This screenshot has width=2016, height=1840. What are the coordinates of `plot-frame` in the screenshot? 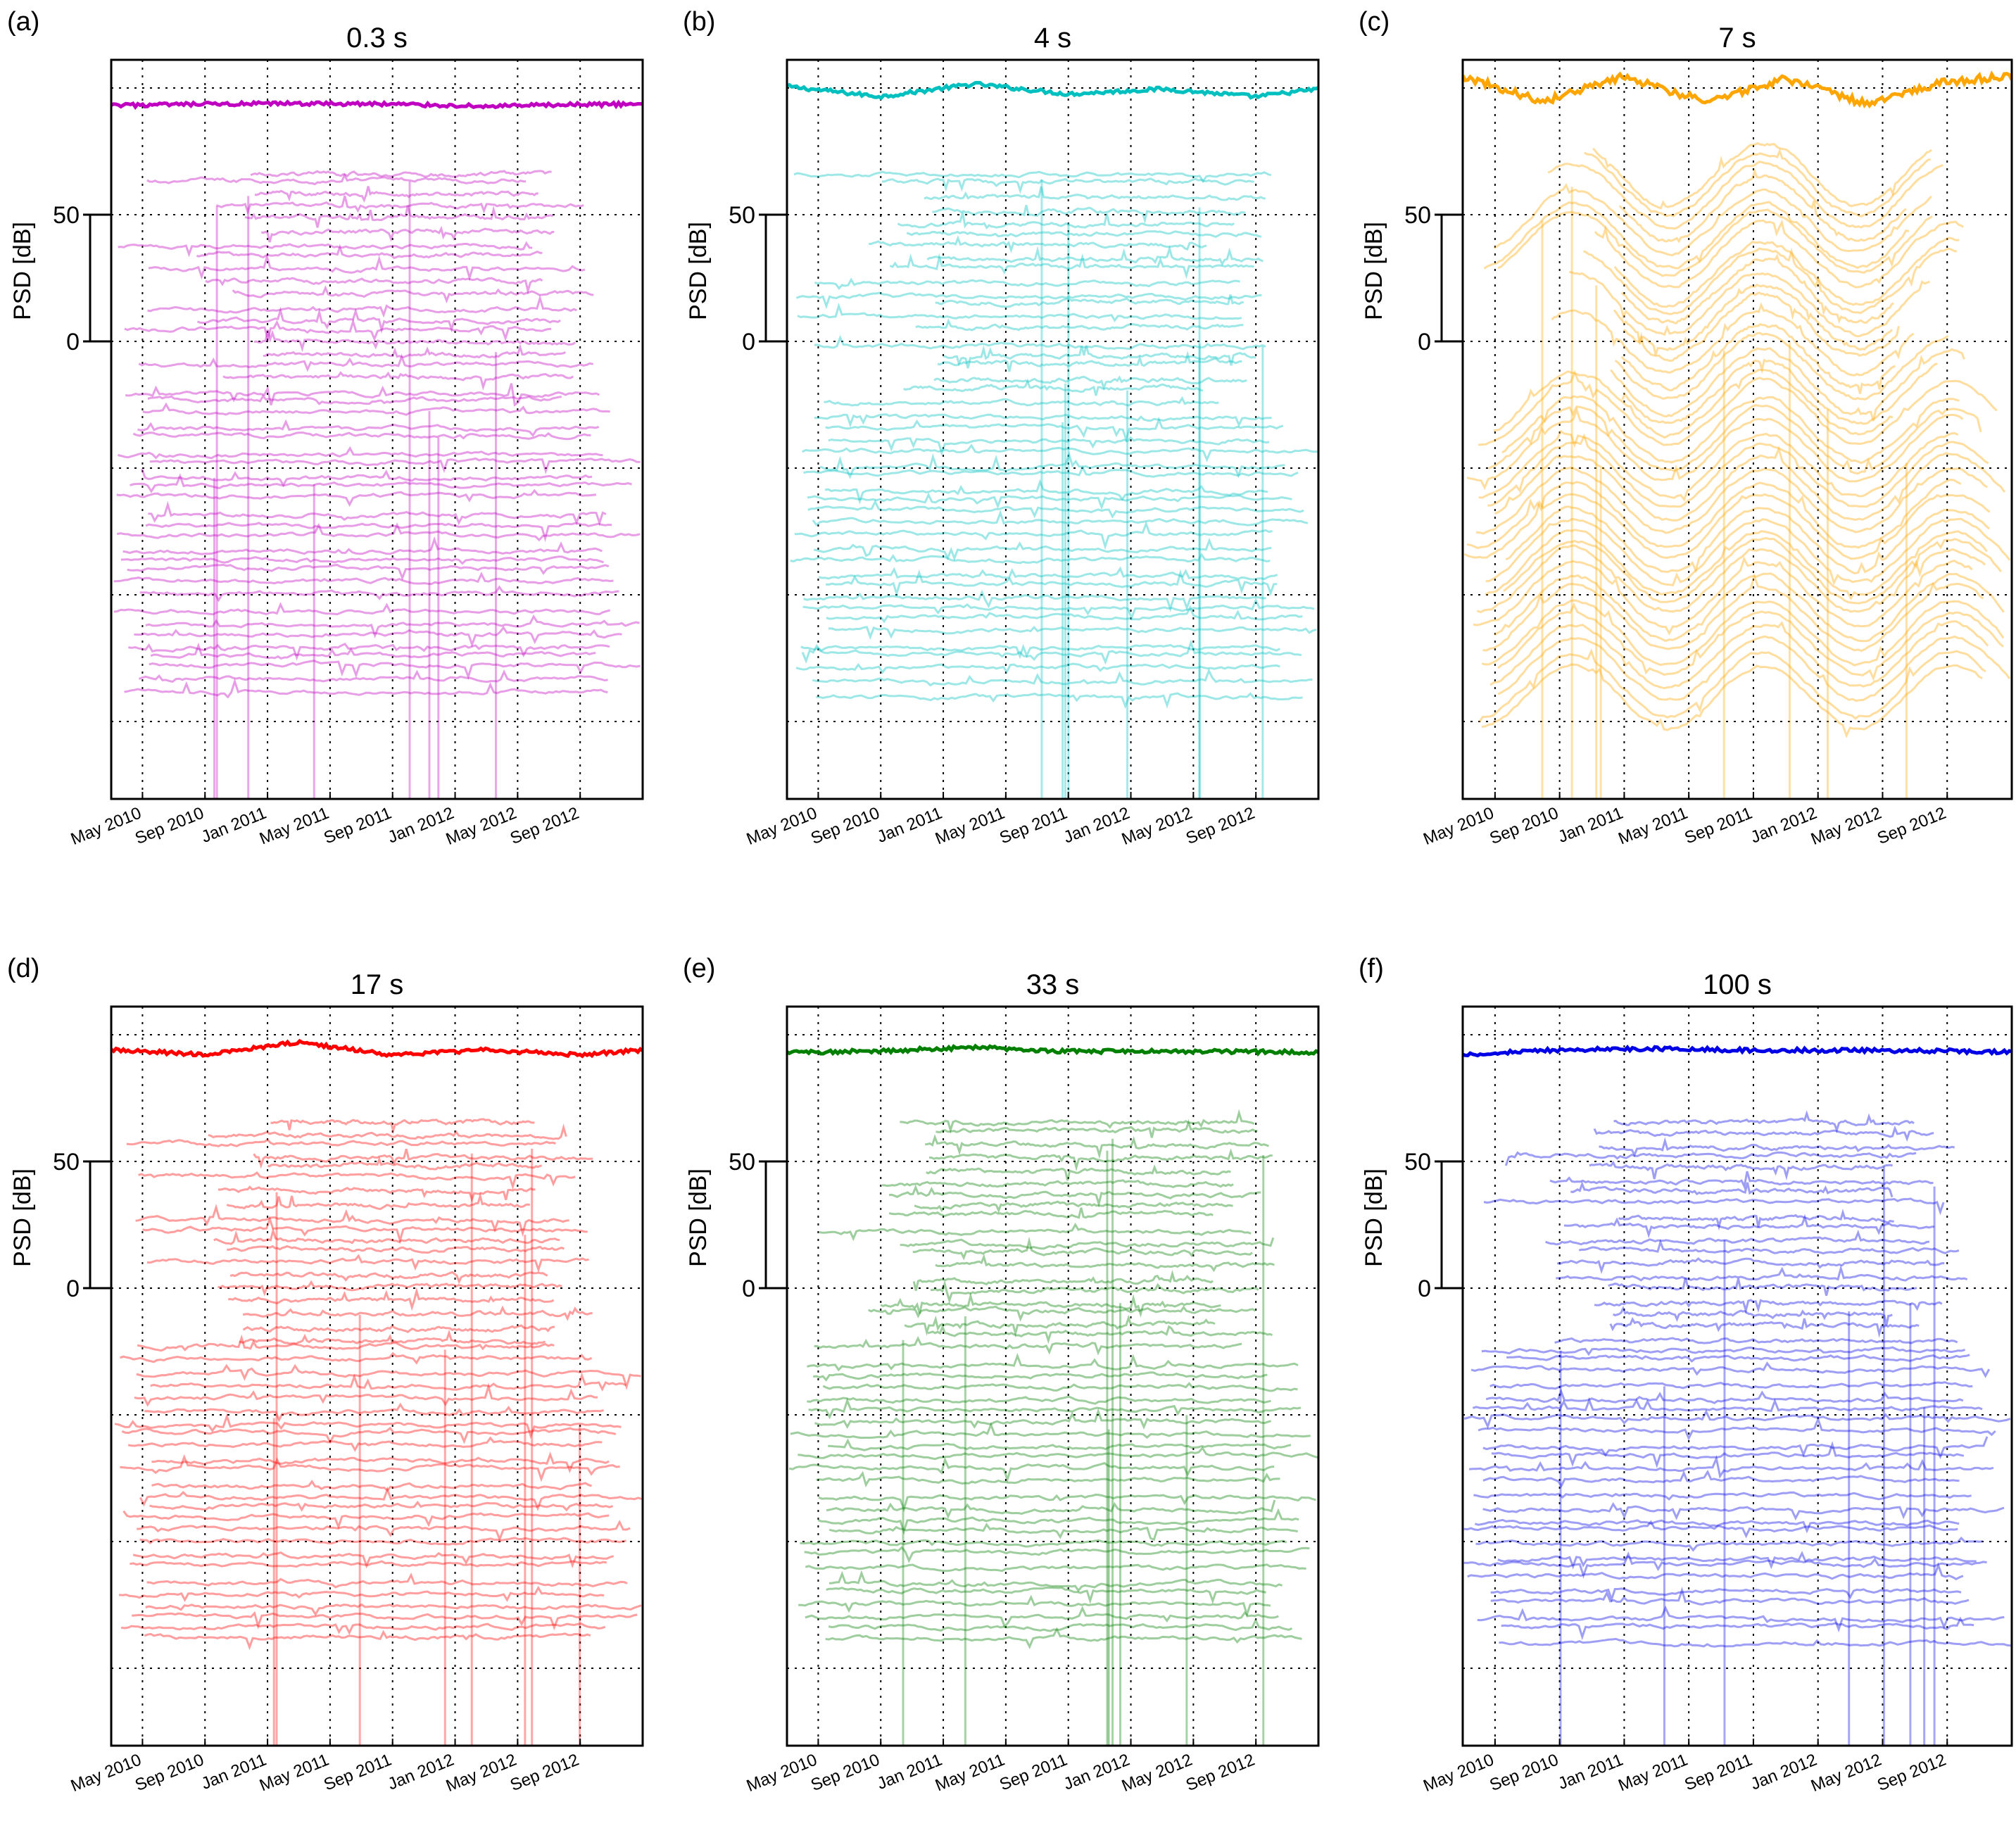 It's located at (377, 1376).